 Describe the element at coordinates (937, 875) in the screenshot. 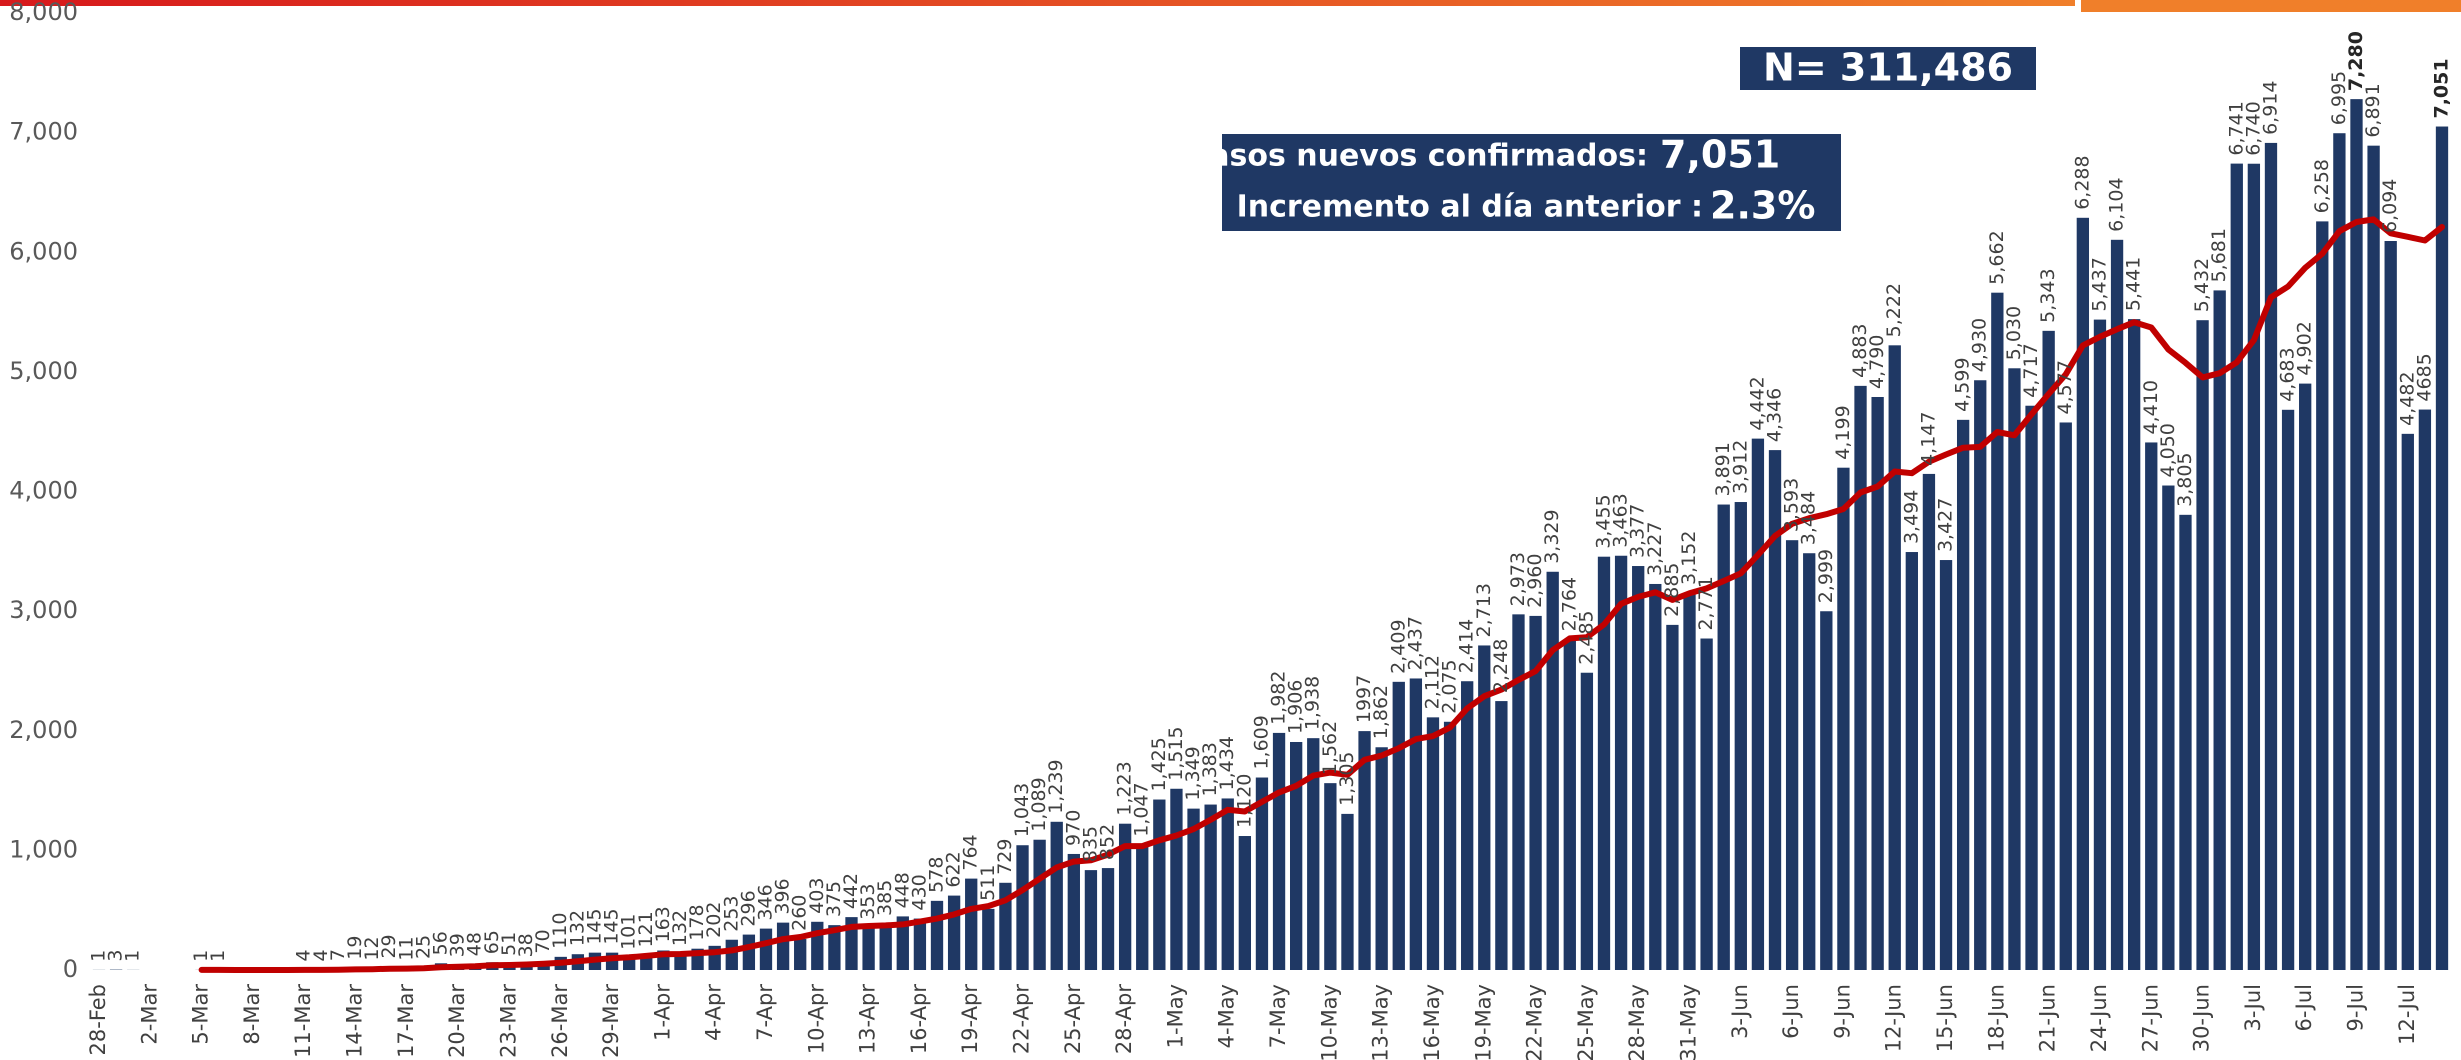

I see `value-label: 578` at that location.